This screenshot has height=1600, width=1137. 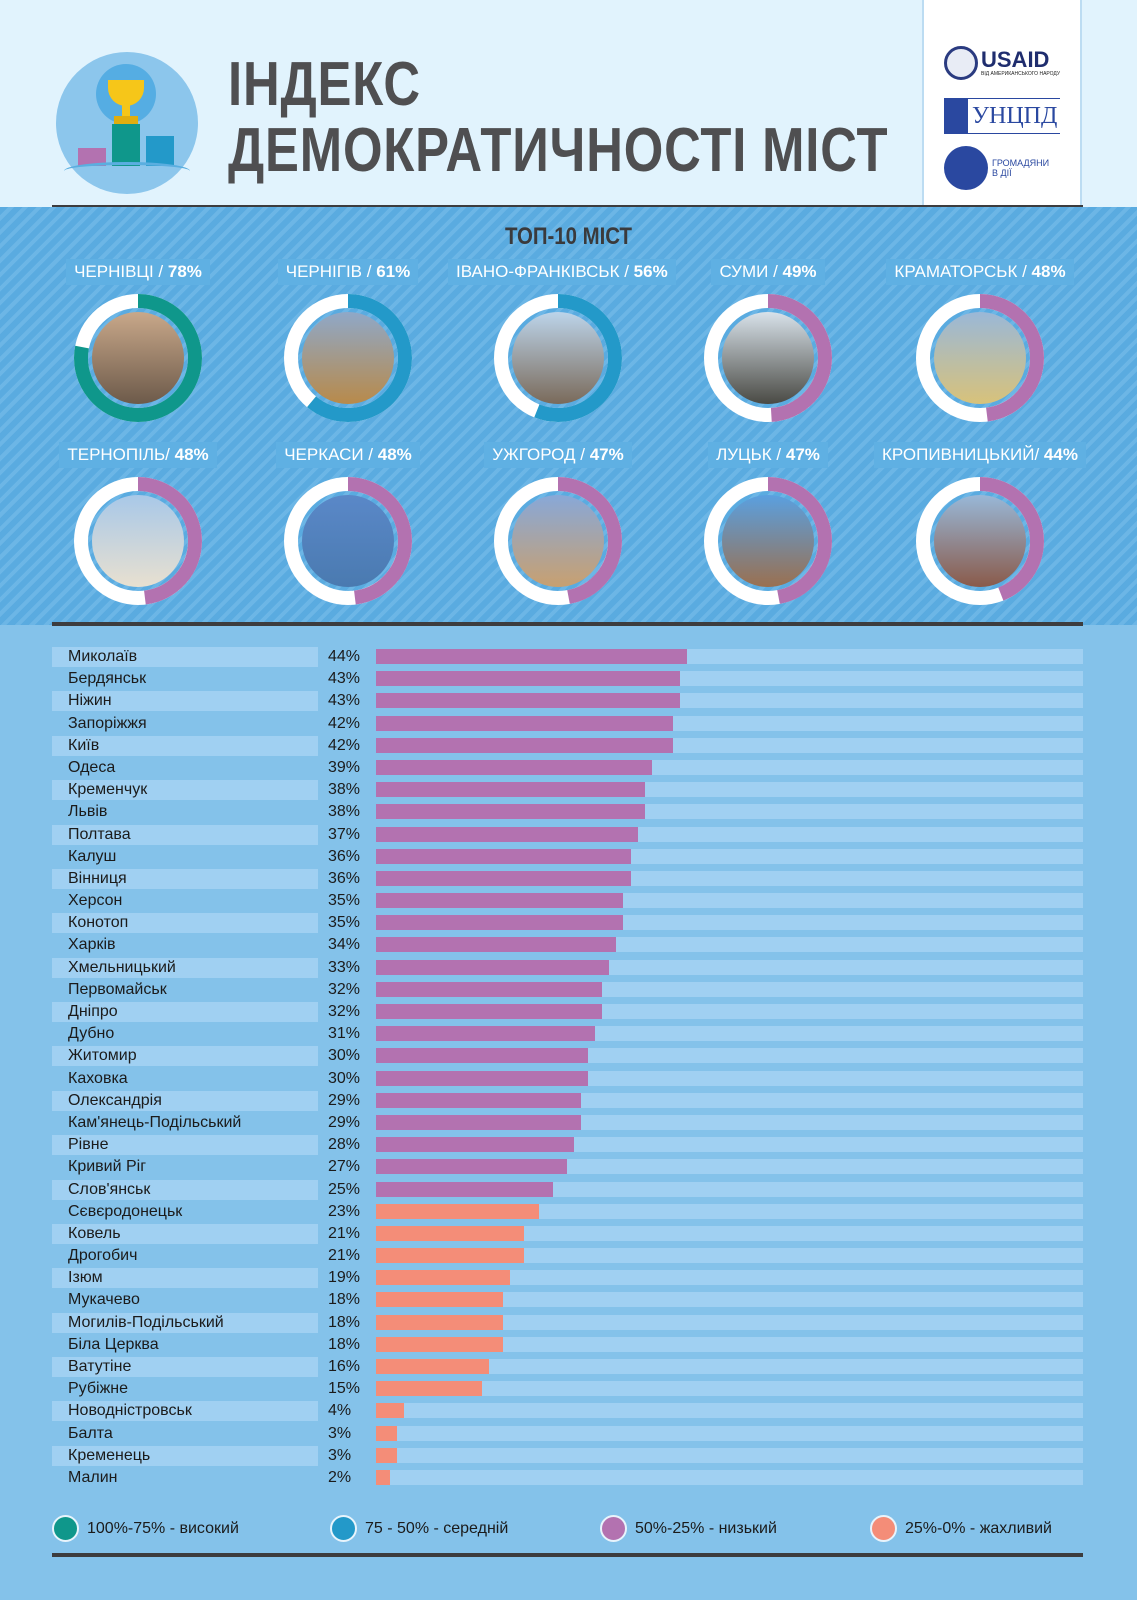 What do you see at coordinates (185, 1145) in the screenshot?
I see `city-name: Рівне` at bounding box center [185, 1145].